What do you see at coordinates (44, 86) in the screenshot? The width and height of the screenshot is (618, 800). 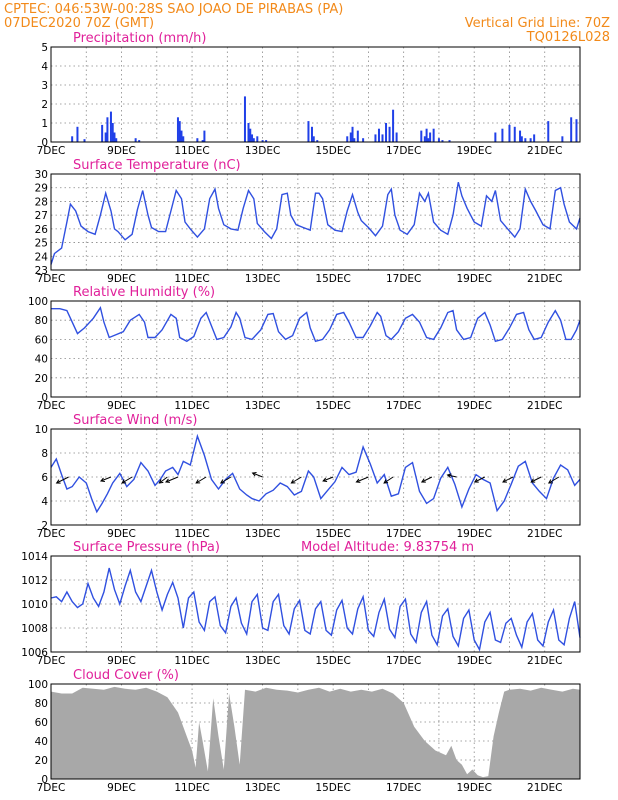 I see `precipitation-ytick-label: 3` at bounding box center [44, 86].